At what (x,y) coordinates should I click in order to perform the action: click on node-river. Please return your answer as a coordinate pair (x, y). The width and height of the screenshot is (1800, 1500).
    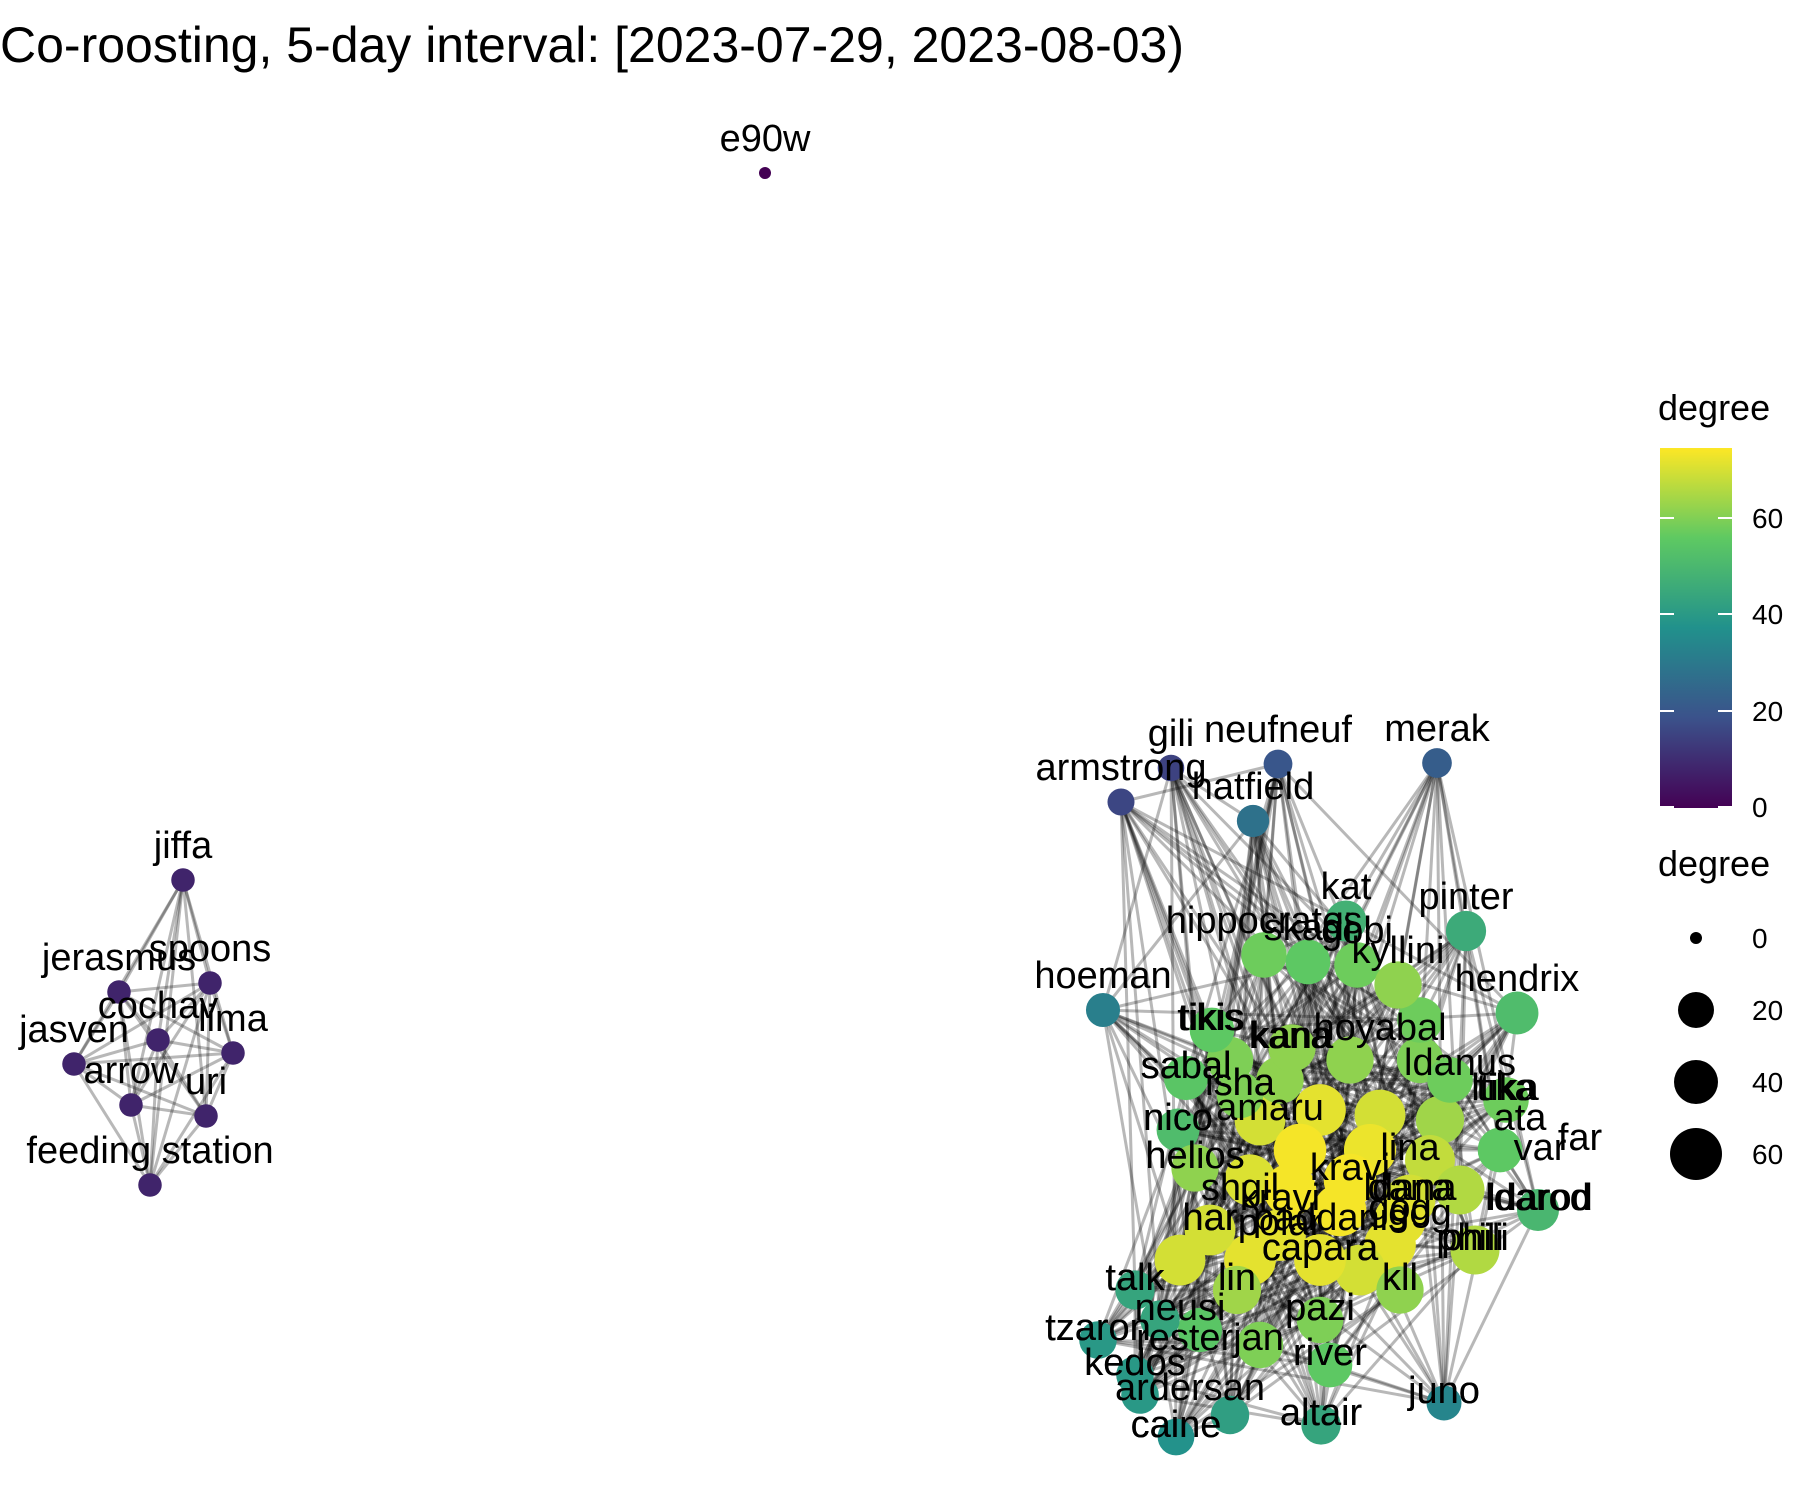
    Looking at the image, I should click on (1330, 1365).